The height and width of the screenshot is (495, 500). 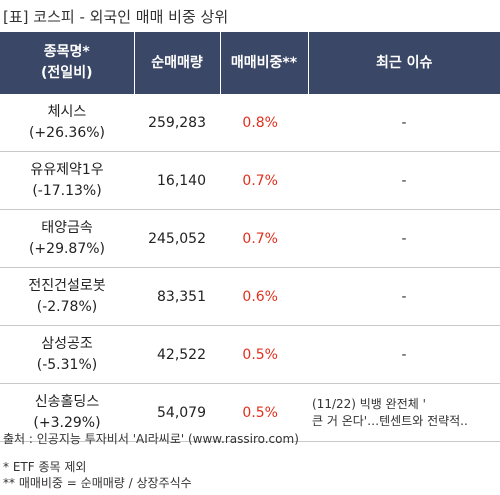 I want to click on stock-change: (-2.78%), so click(x=67, y=306).